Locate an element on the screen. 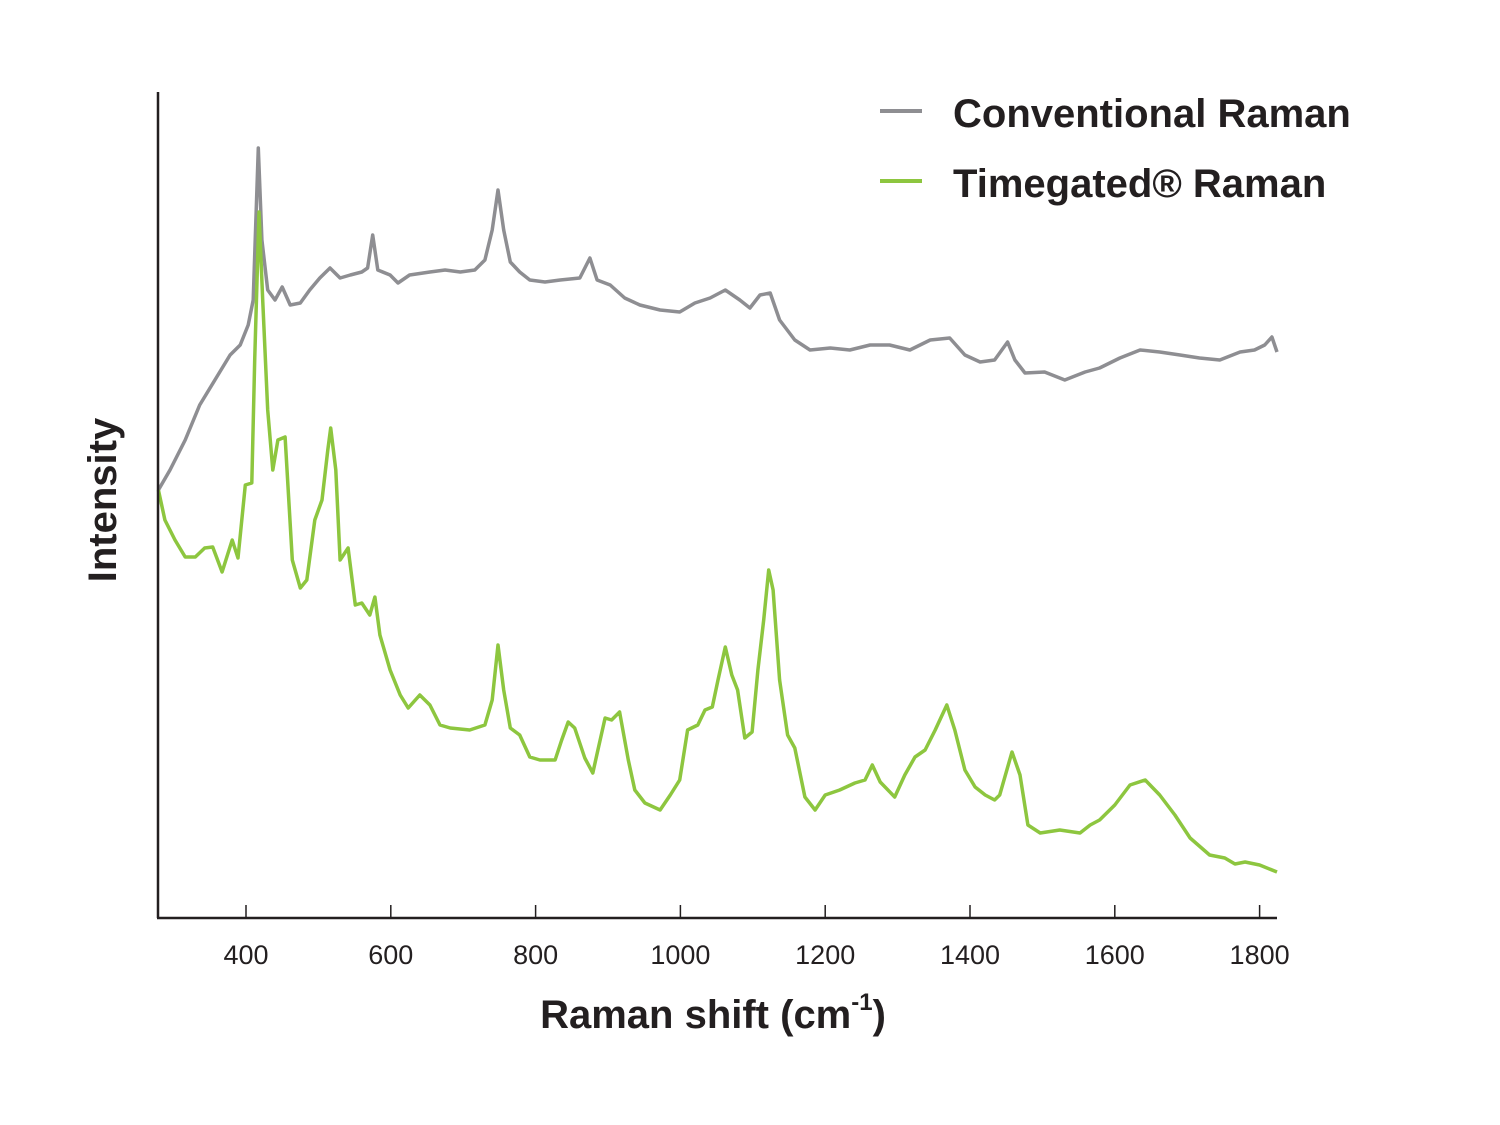 This screenshot has height=1125, width=1500. legend-label-timegated: Timegated® Raman is located at coordinates (1139, 184).